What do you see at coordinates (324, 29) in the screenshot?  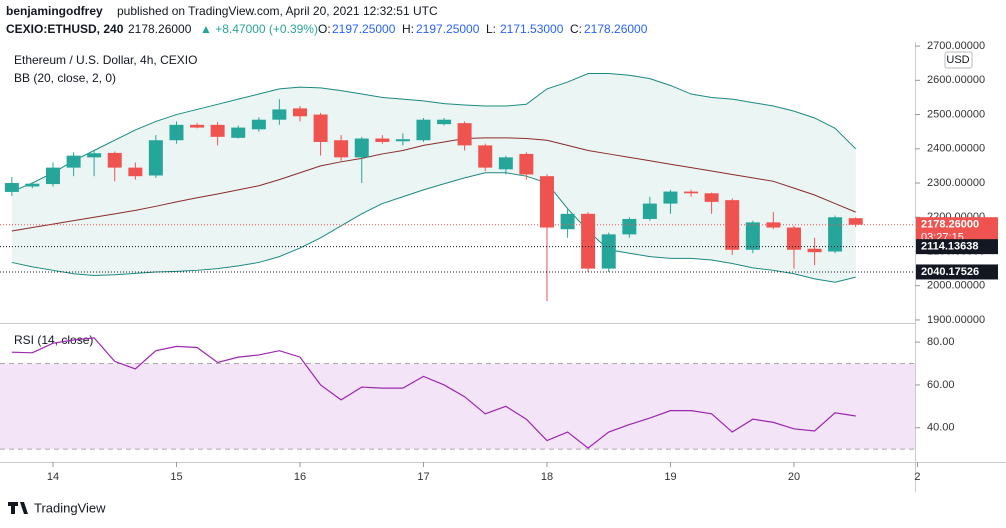 I see `ohlc-label: O:` at bounding box center [324, 29].